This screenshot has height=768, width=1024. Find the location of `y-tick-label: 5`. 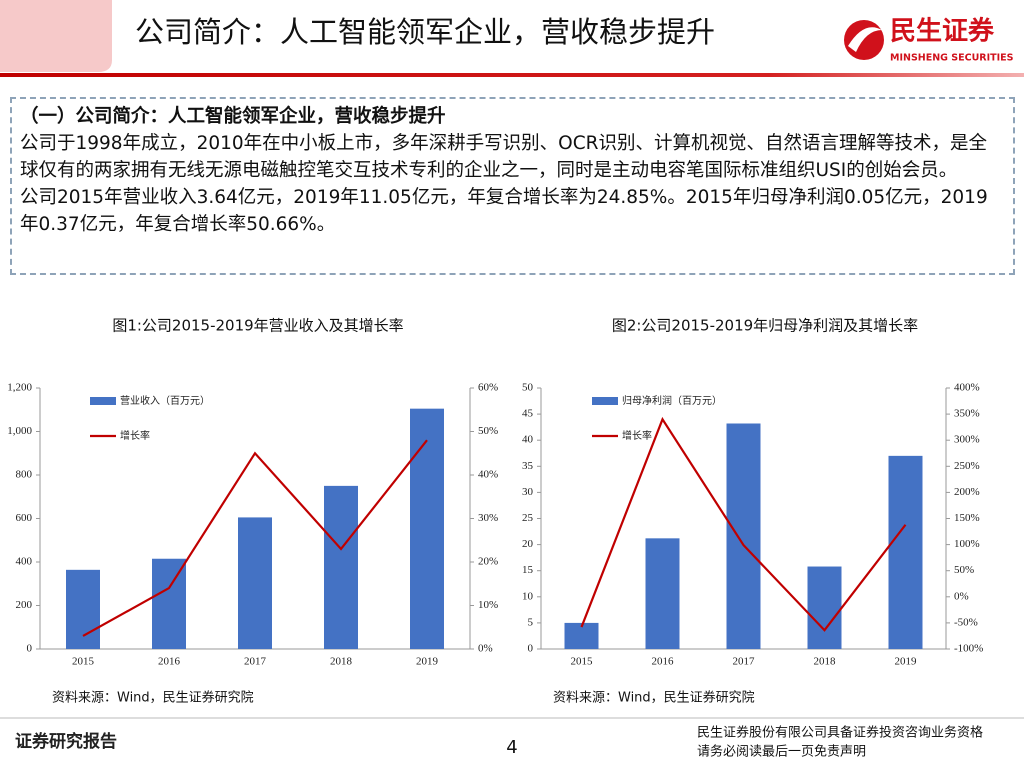

y-tick-label: 5 is located at coordinates (531, 622).